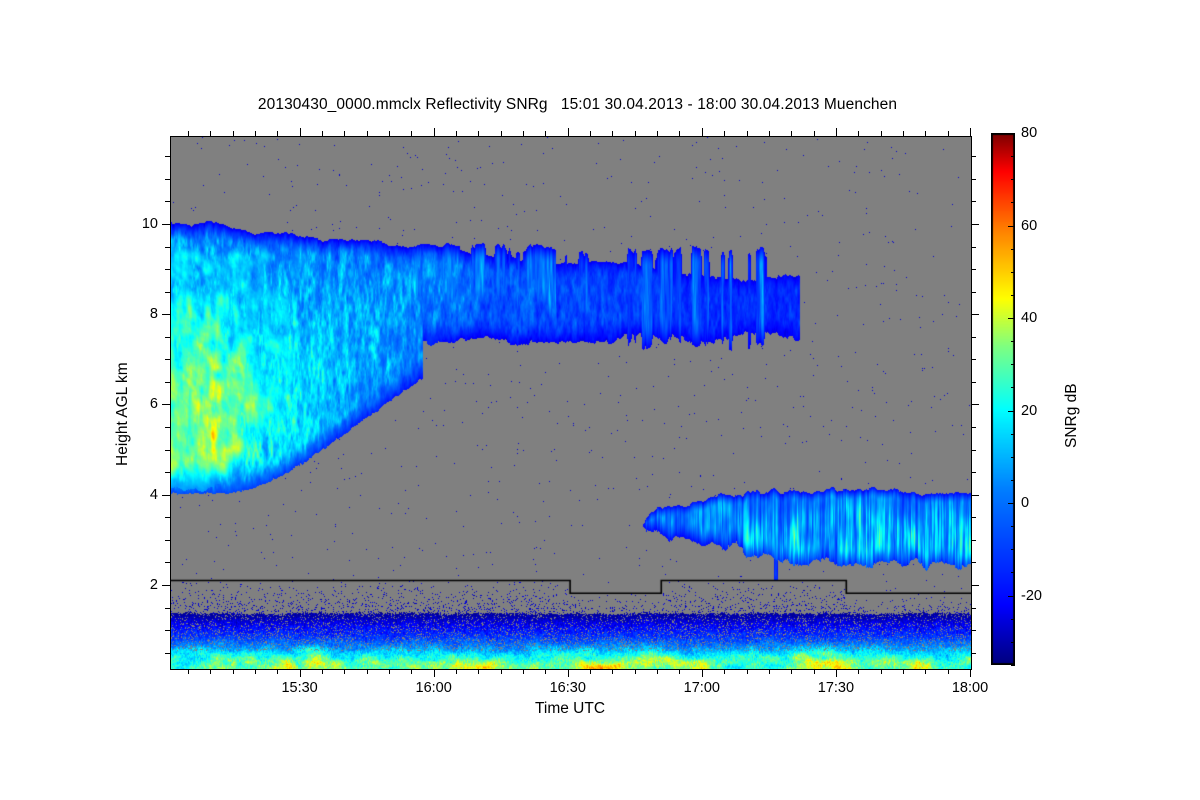  Describe the element at coordinates (153, 584) in the screenshot. I see `y-axis-tick-label: 2` at that location.